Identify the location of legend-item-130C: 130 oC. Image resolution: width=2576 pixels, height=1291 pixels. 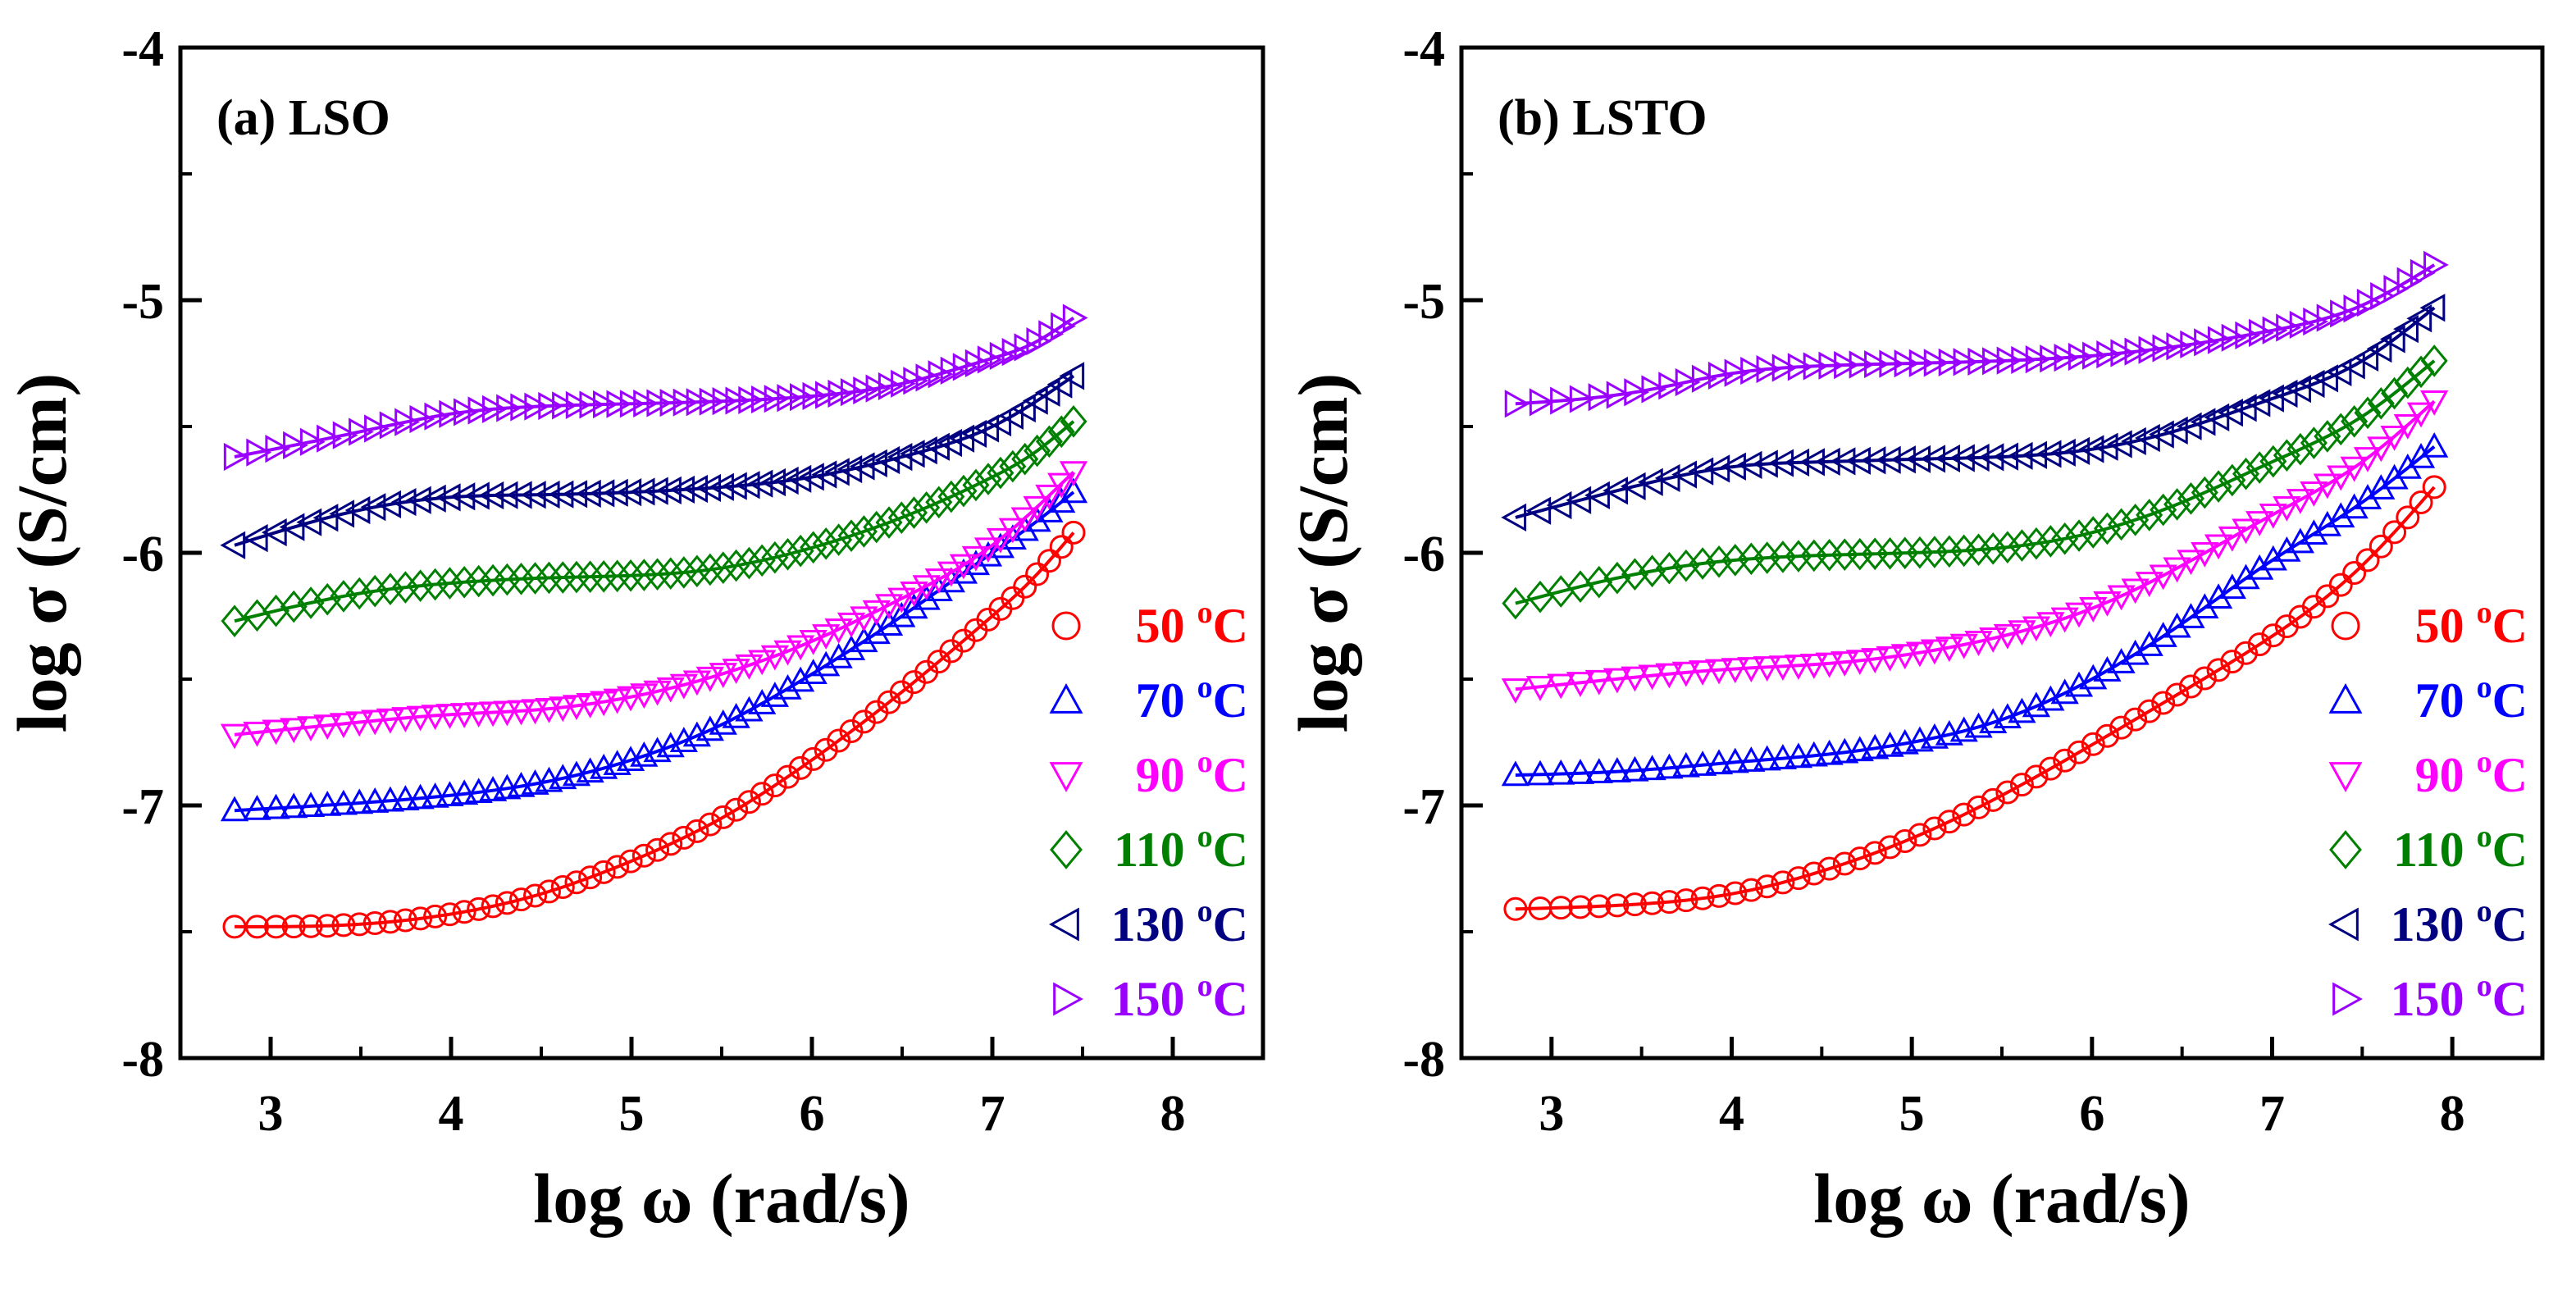
(2428, 922).